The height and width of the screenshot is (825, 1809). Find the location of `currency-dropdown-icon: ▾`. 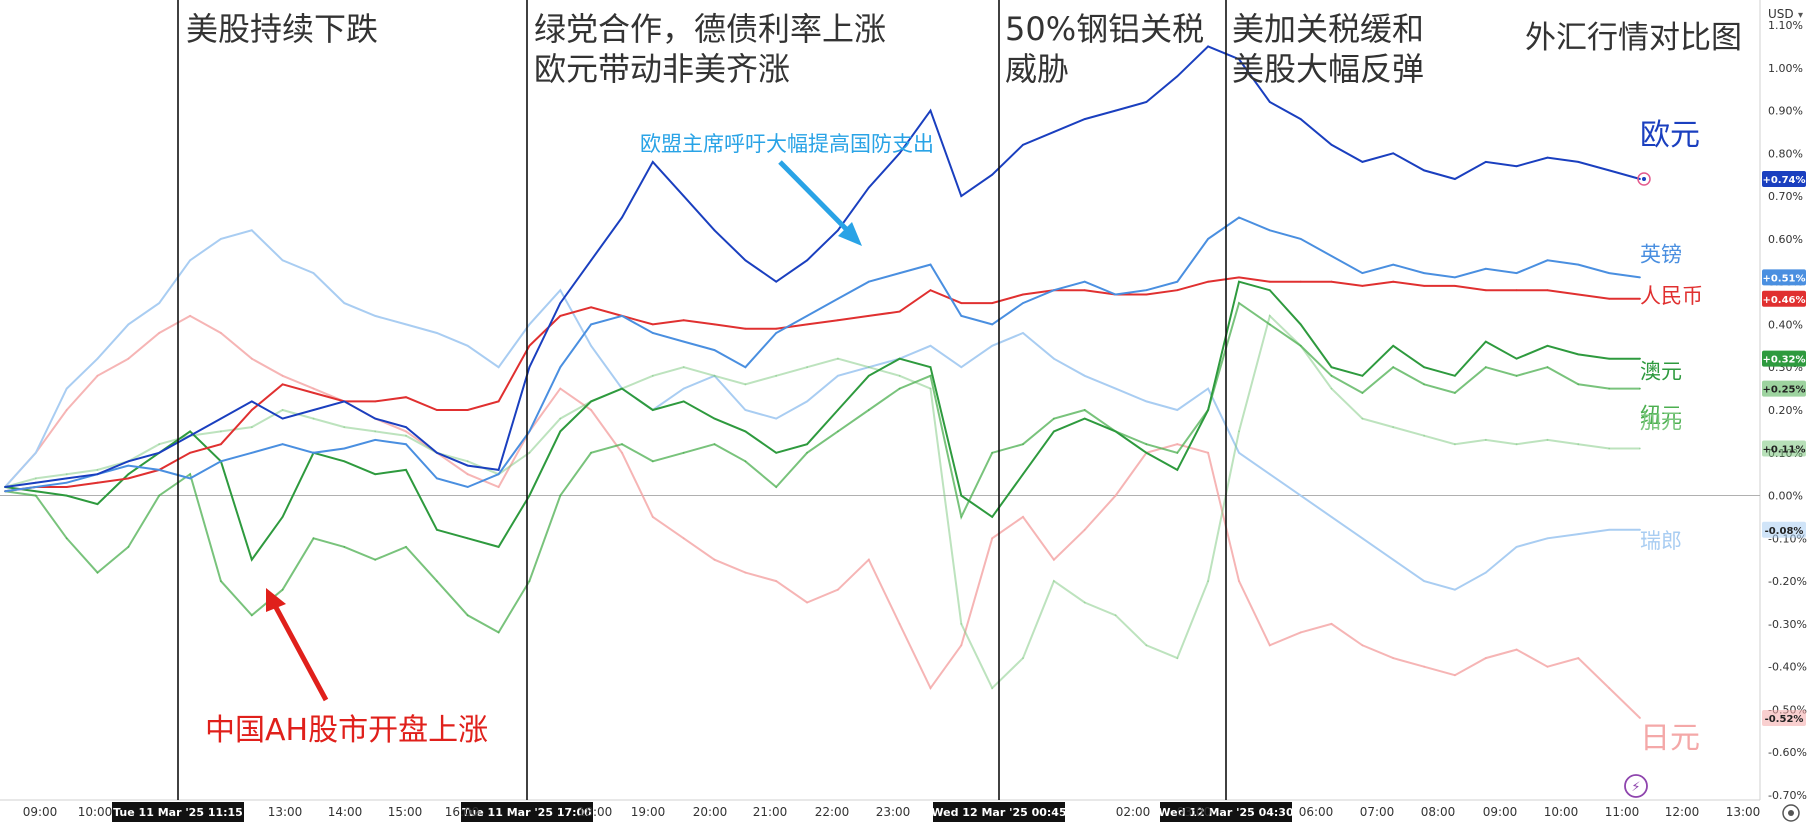

currency-dropdown-icon: ▾ is located at coordinates (1800, 15).